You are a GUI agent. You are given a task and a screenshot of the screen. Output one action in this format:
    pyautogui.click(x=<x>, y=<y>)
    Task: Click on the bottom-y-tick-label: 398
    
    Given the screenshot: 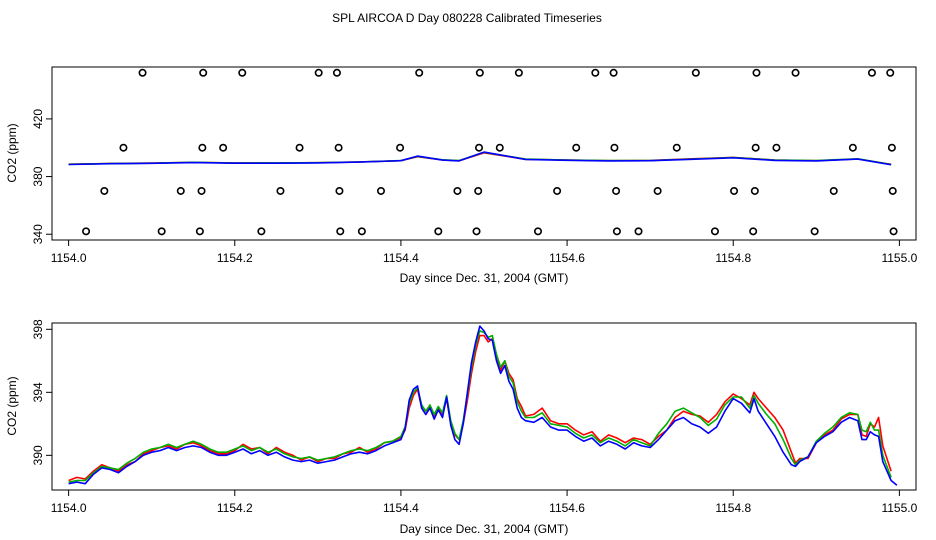 What is the action you would take?
    pyautogui.click(x=38, y=329)
    